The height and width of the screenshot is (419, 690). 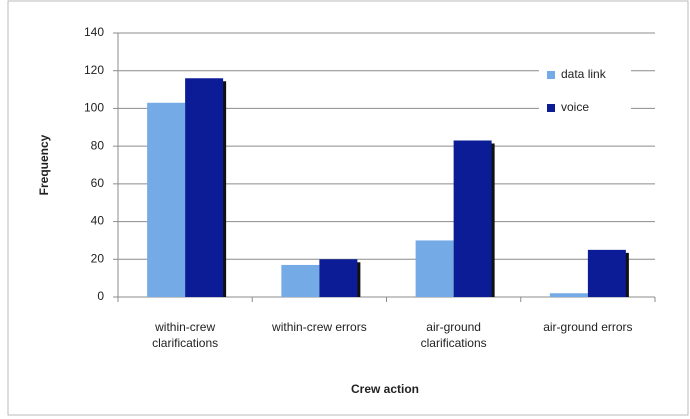 What do you see at coordinates (100, 296) in the screenshot?
I see `y-tick-label: 0` at bounding box center [100, 296].